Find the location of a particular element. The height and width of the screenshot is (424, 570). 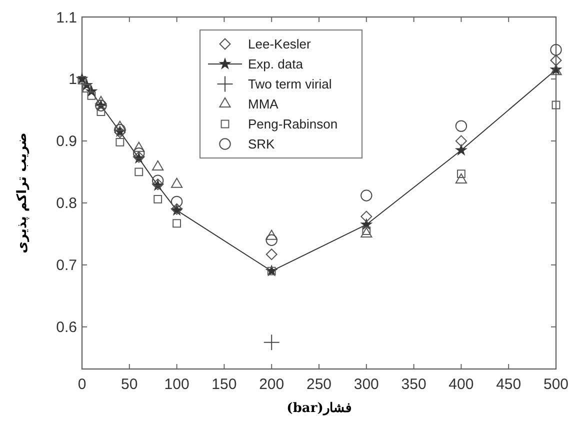

y-tick-label: 0.7 is located at coordinates (66, 265).